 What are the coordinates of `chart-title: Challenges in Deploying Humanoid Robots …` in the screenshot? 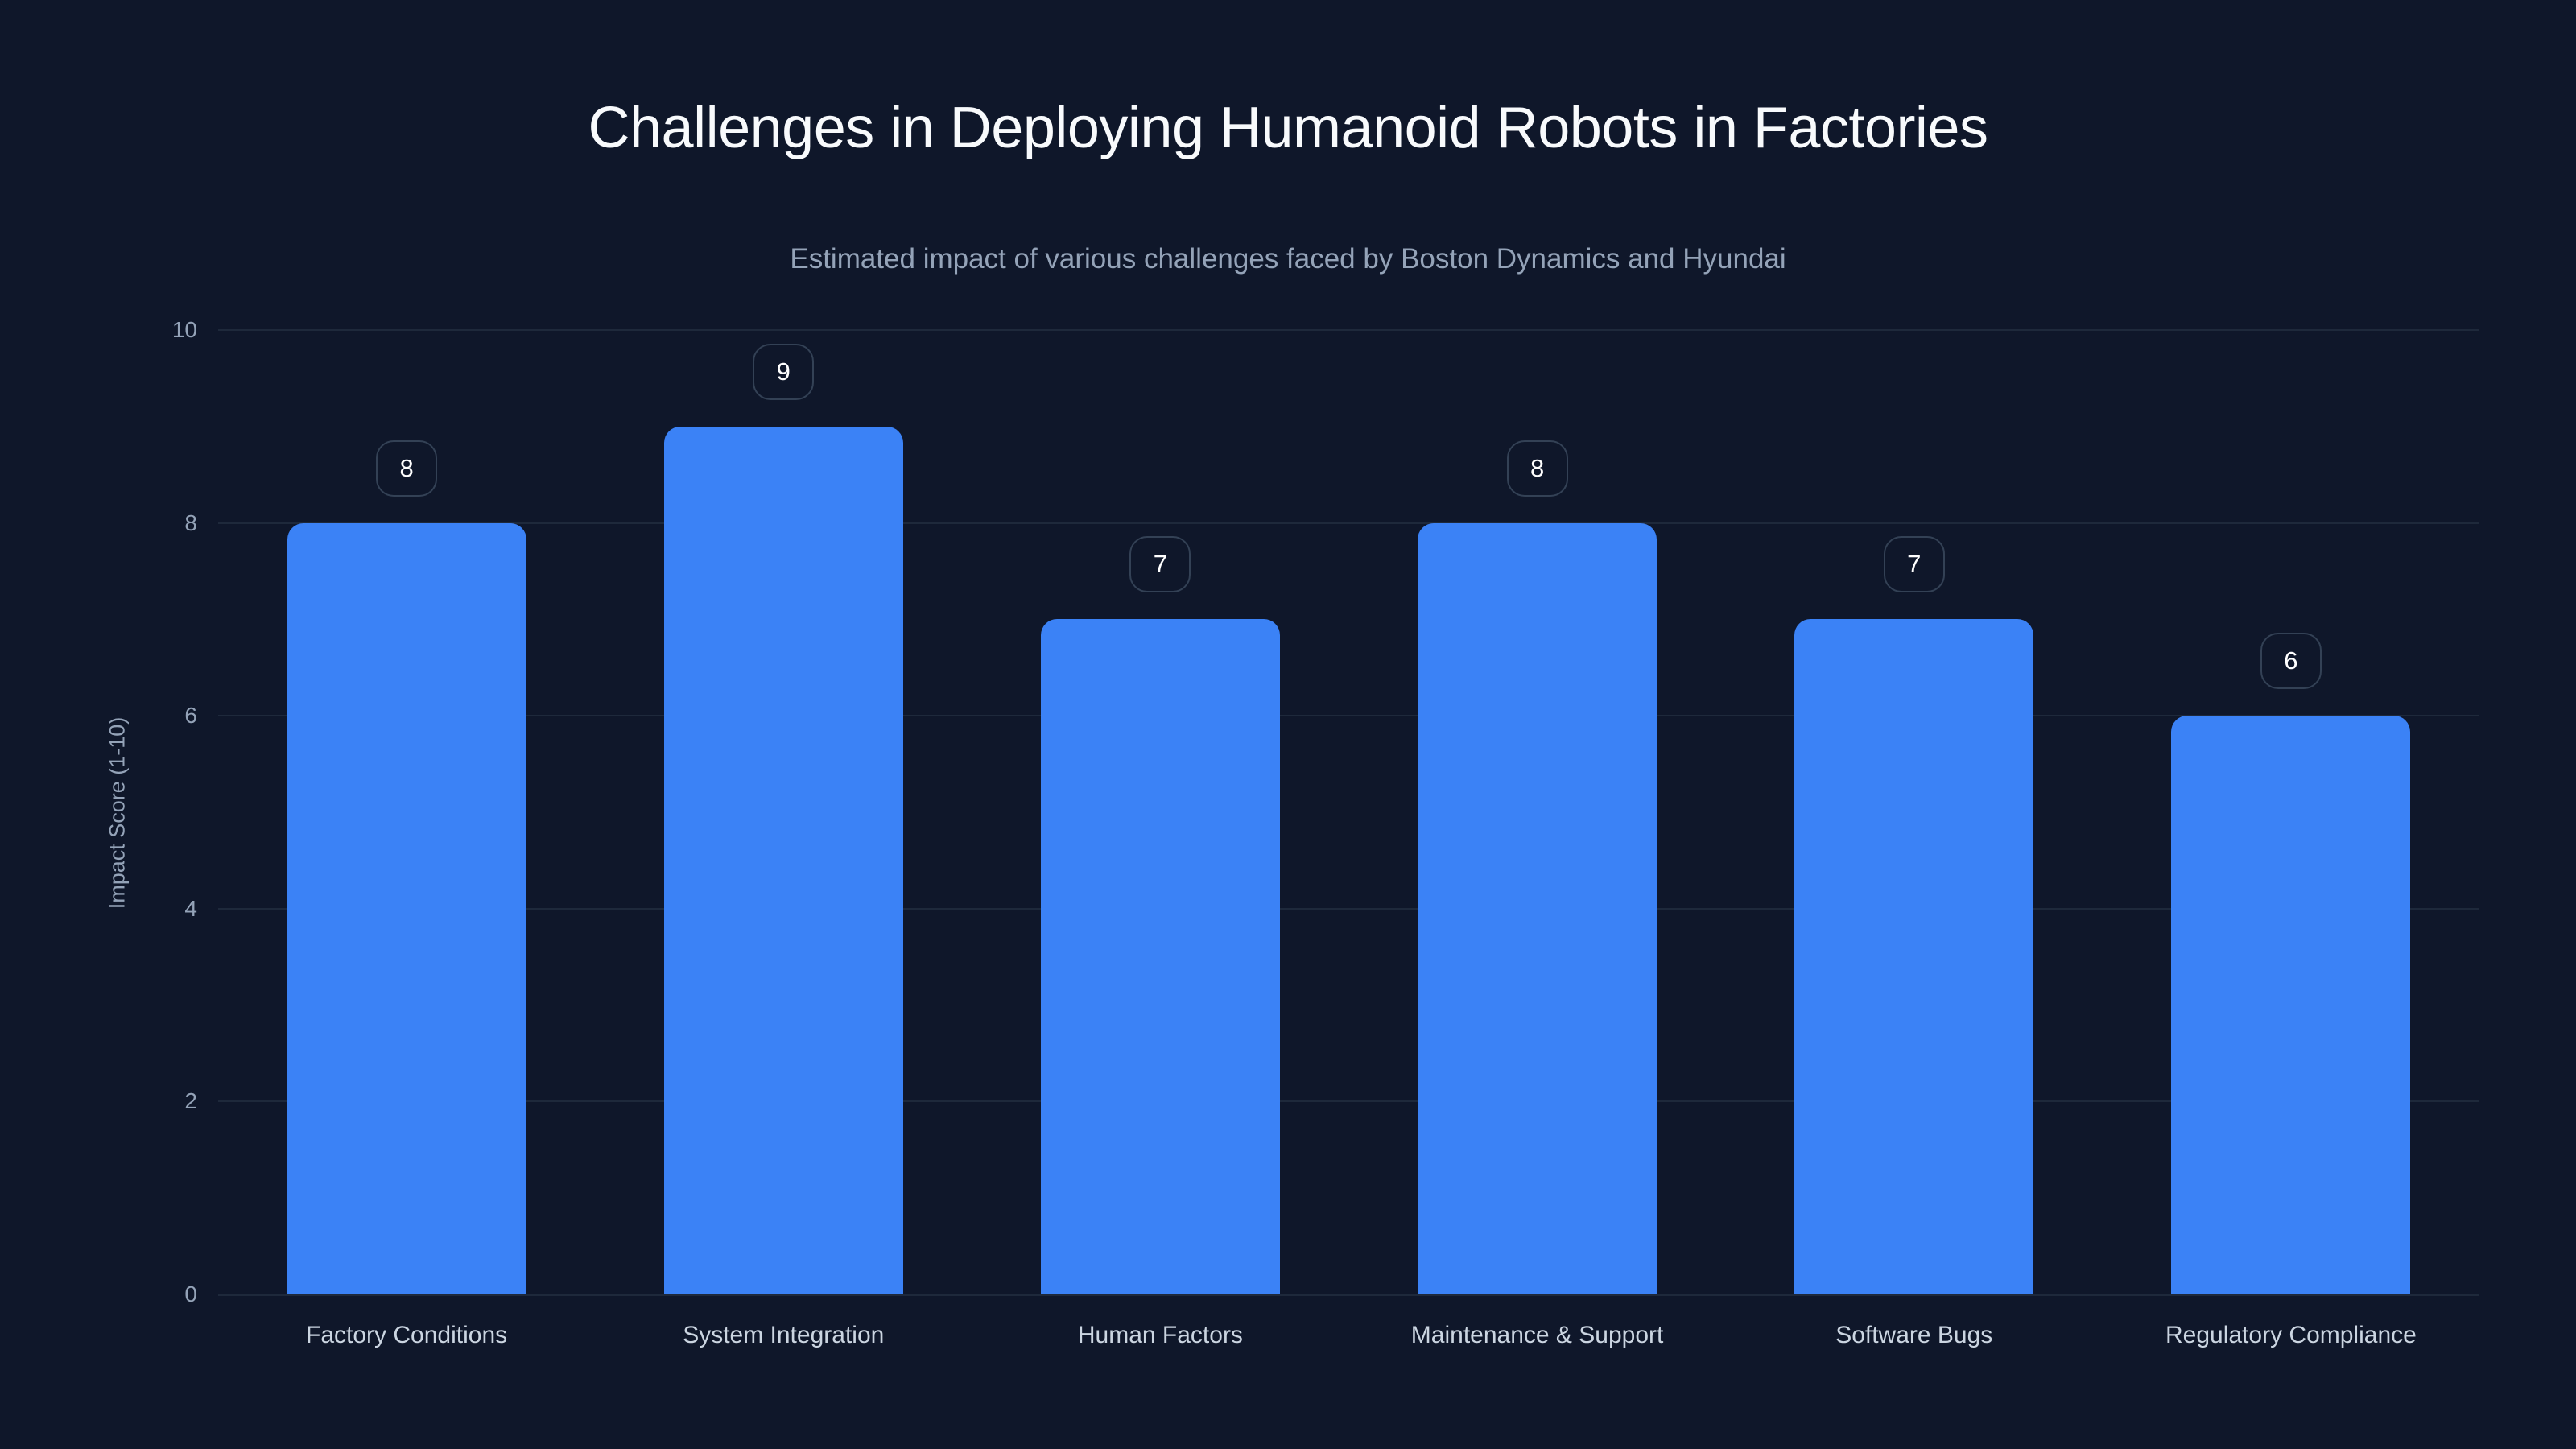 It's located at (1288, 128).